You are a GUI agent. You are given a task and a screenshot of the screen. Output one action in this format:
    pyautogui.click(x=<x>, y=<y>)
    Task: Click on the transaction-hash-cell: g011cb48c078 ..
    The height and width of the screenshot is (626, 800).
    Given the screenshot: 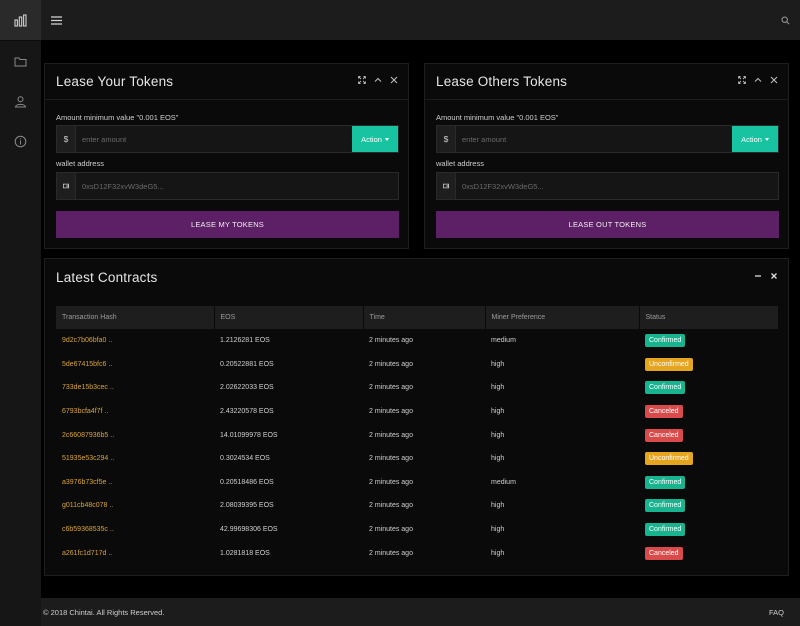 What is the action you would take?
    pyautogui.click(x=88, y=506)
    